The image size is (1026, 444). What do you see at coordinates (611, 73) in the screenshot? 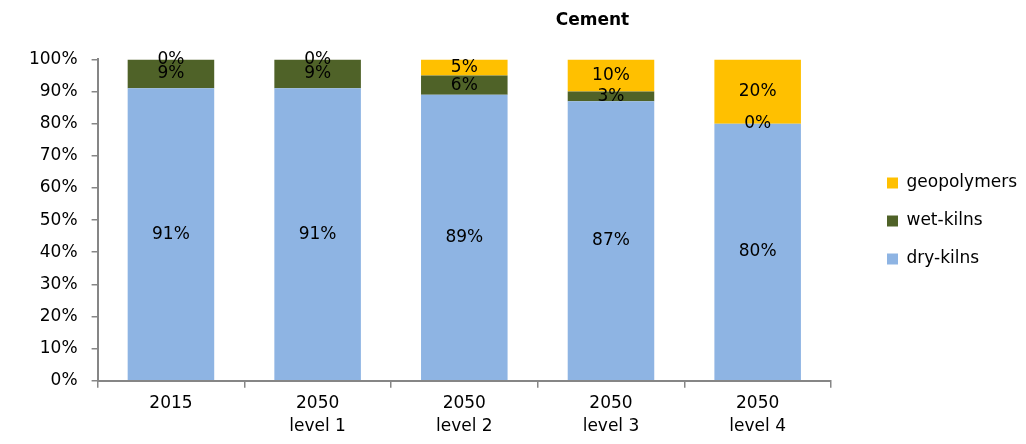
I see `data-label: 10%` at bounding box center [611, 73].